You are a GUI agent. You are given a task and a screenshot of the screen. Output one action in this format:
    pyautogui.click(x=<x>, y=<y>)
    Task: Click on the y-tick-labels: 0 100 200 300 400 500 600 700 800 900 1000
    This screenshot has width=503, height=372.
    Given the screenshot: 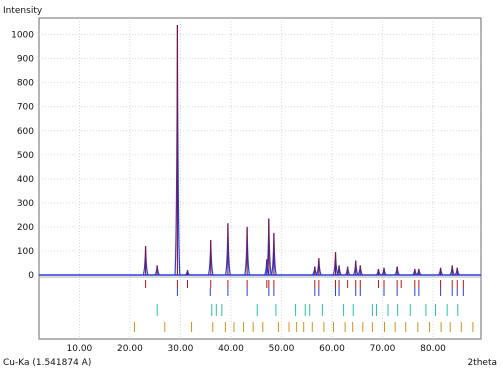 What is the action you would take?
    pyautogui.click(x=22, y=156)
    